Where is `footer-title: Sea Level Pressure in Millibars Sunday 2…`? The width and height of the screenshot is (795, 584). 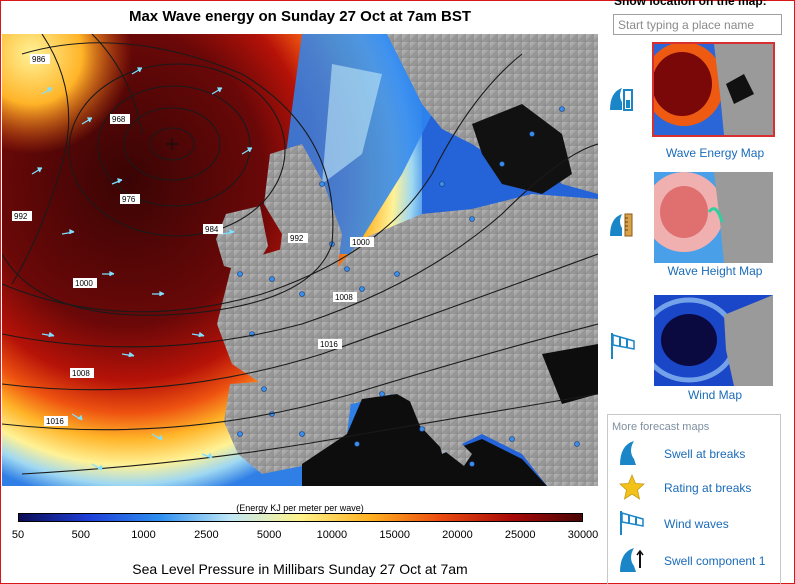 footer-title: Sea Level Pressure in Millibars Sunday 2… is located at coordinates (300, 569).